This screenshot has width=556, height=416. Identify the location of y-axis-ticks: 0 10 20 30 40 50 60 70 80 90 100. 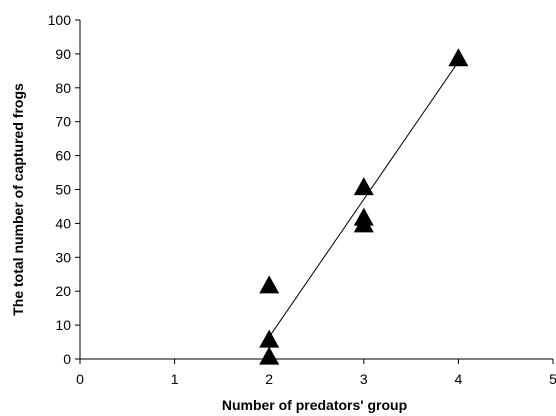
(64, 189).